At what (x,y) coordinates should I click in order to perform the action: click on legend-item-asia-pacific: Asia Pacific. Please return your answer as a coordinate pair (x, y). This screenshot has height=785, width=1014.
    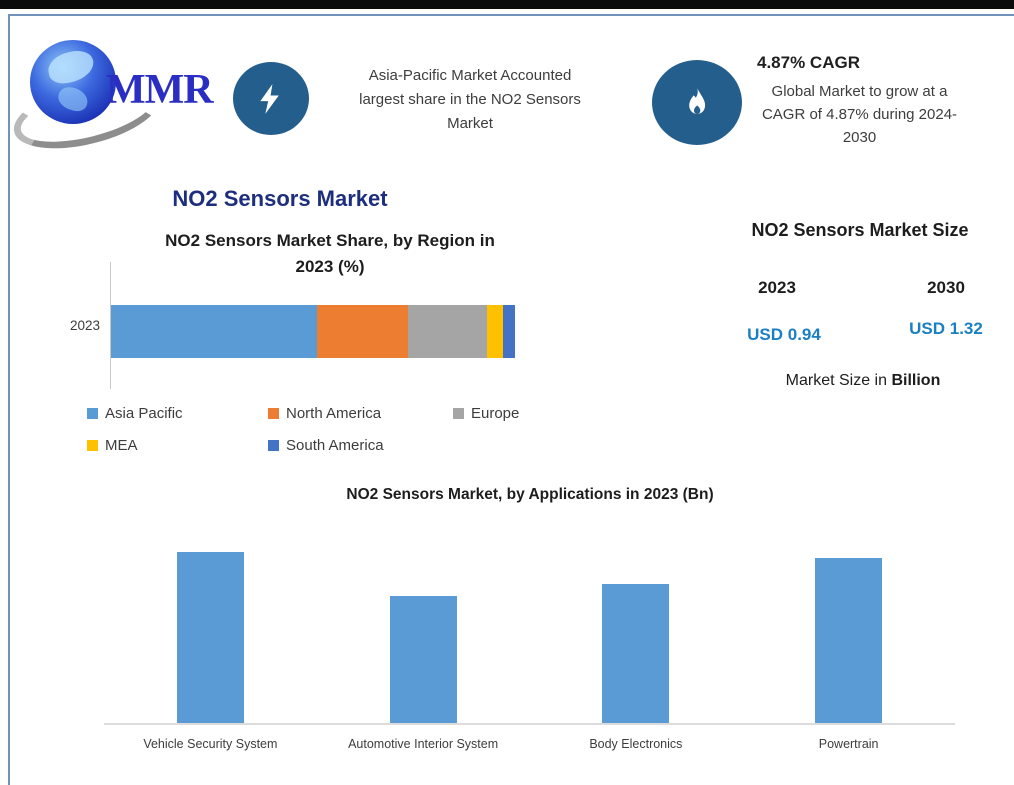
    Looking at the image, I should click on (177, 413).